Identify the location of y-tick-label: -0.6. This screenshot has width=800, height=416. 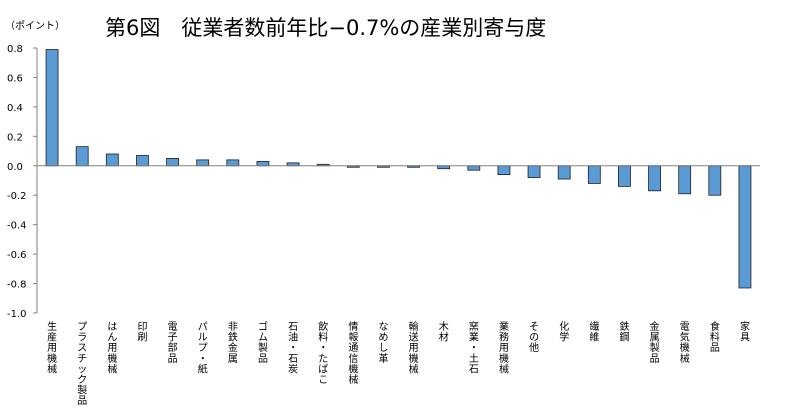
(17, 255).